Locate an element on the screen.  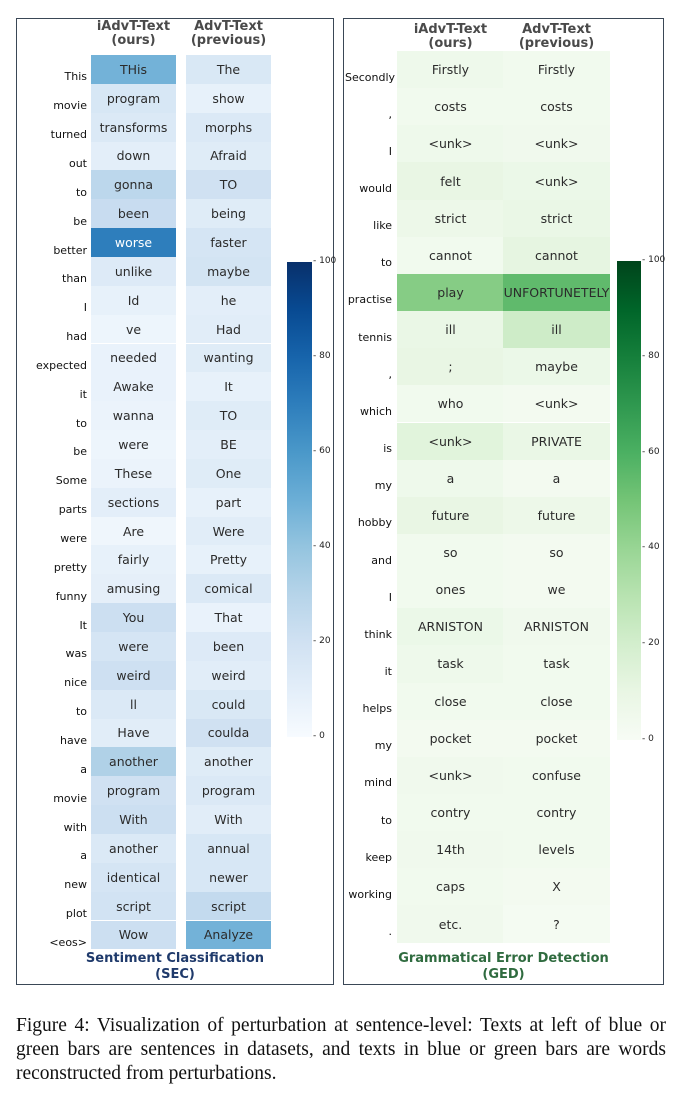
heatmap-cell: coulda is located at coordinates (228, 733).